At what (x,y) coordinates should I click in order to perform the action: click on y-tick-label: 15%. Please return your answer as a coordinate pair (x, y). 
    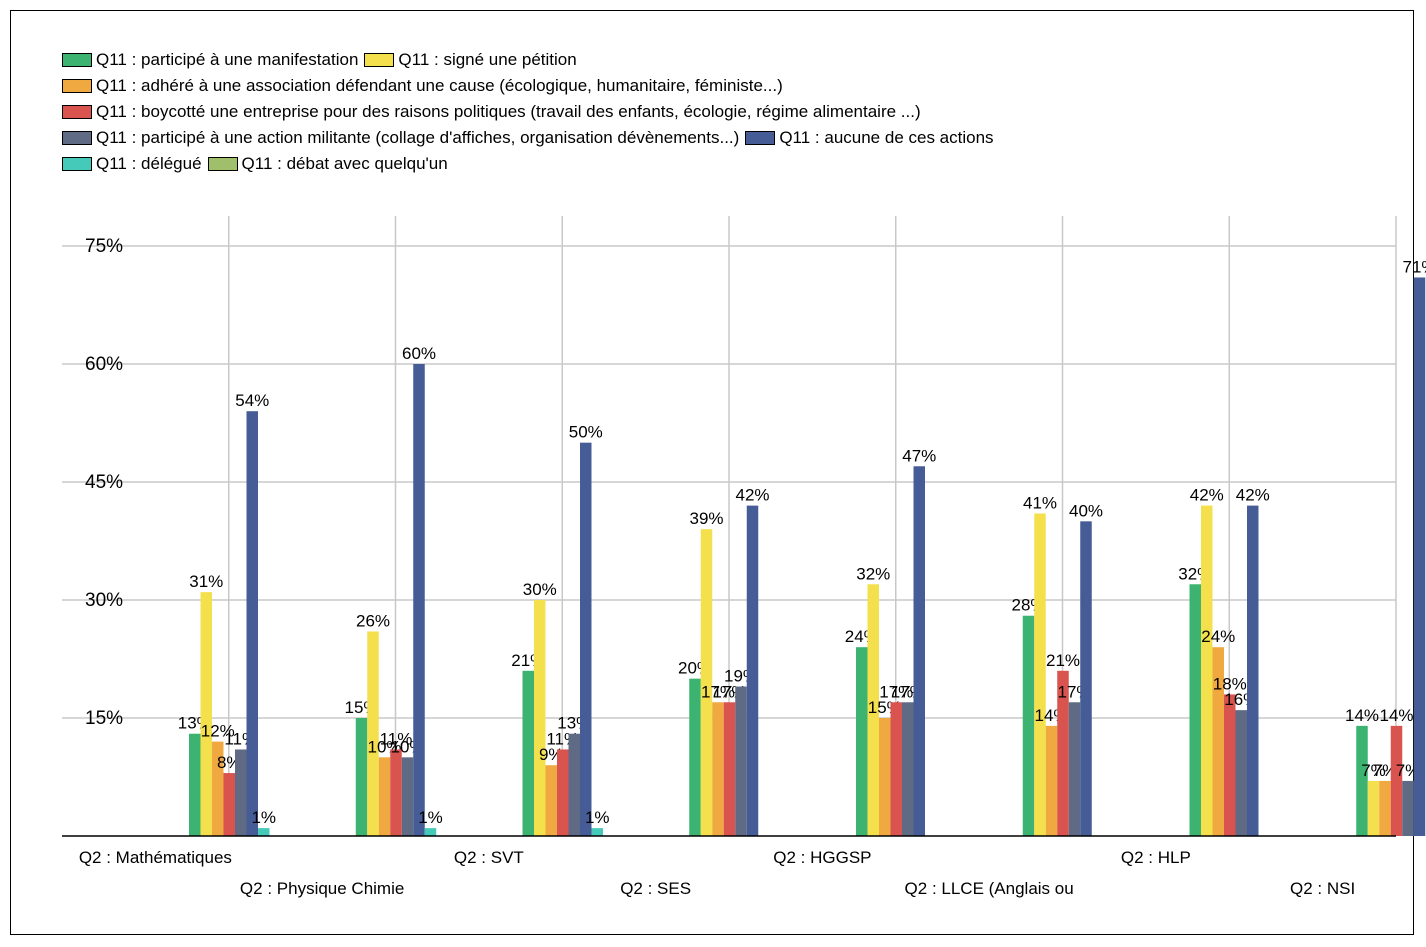
    Looking at the image, I should click on (104, 718).